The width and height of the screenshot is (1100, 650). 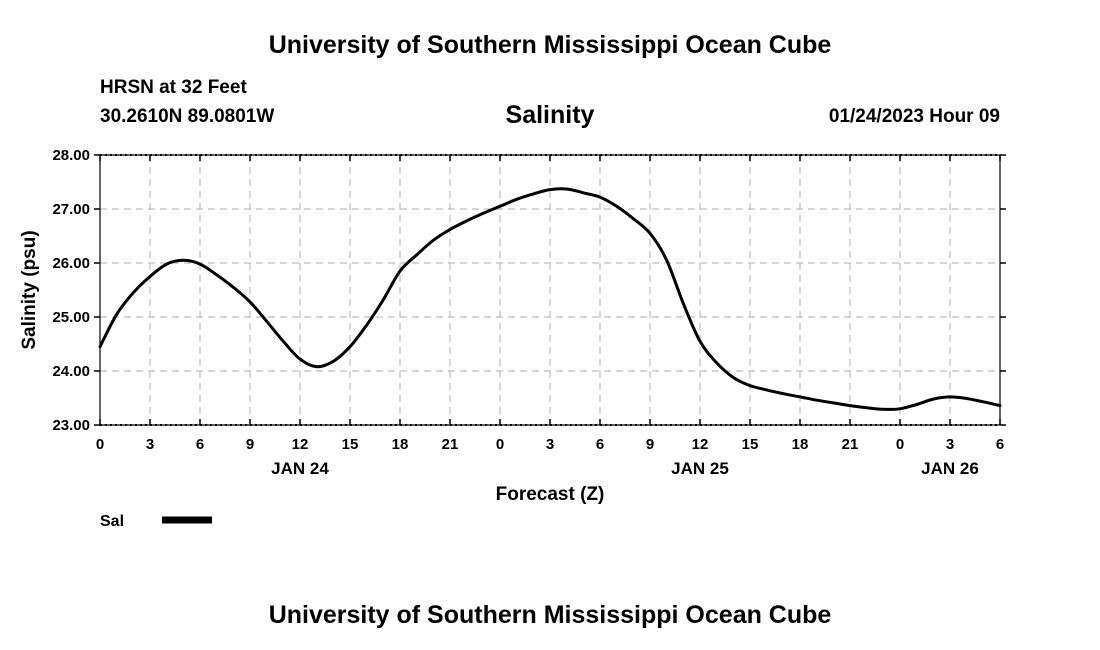 What do you see at coordinates (300, 468) in the screenshot?
I see `date-label: JAN 24` at bounding box center [300, 468].